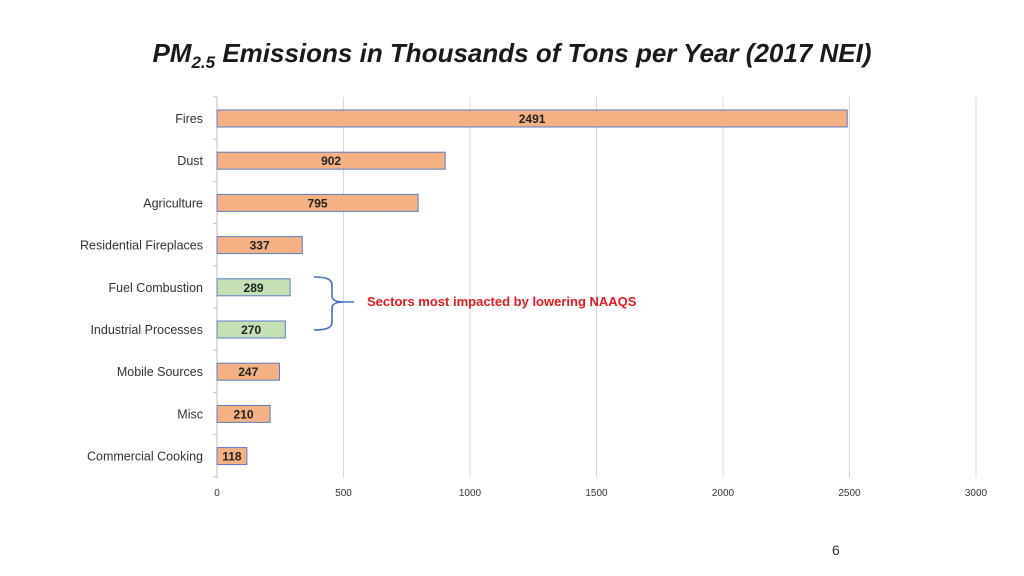  Describe the element at coordinates (189, 119) in the screenshot. I see `category-label: Fires` at that location.